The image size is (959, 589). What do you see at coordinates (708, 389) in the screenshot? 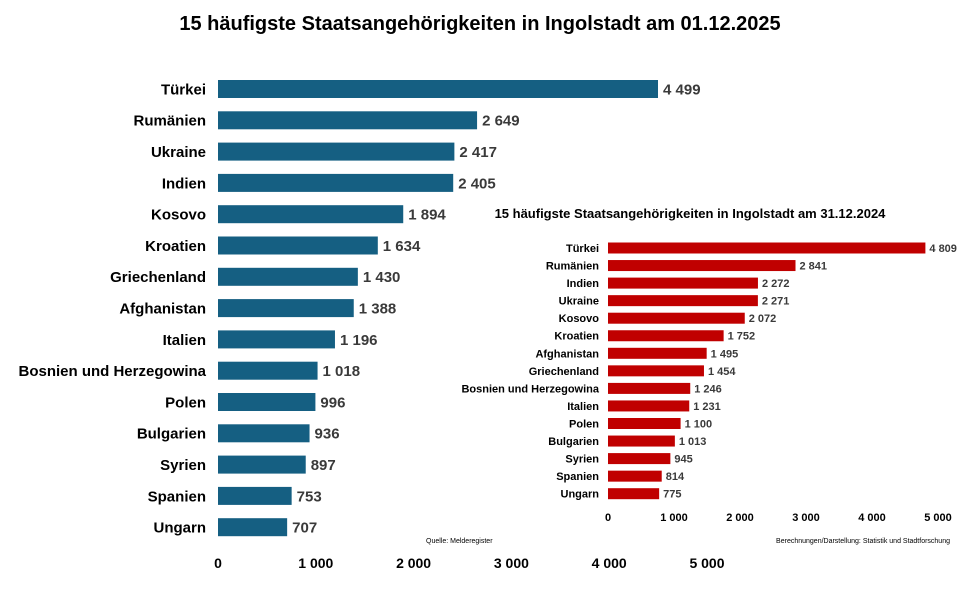
I see `inset-value-label: 1 246` at bounding box center [708, 389].